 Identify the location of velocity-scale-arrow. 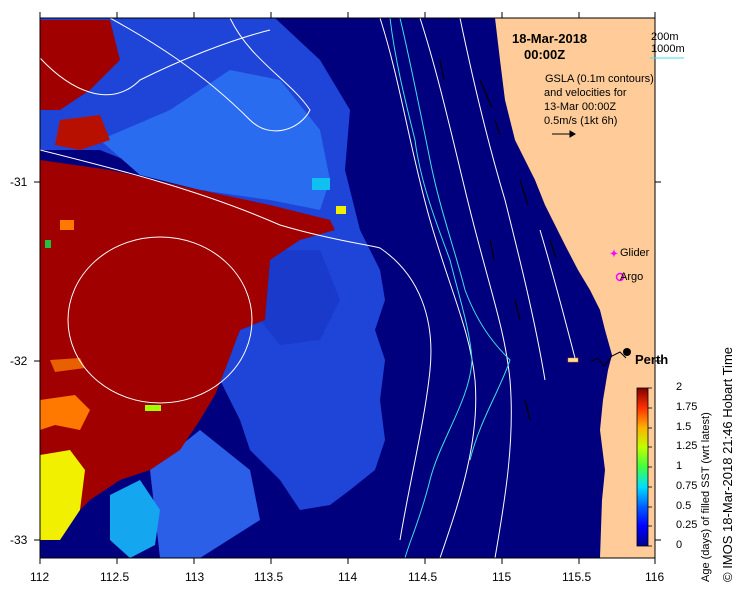
(564, 134).